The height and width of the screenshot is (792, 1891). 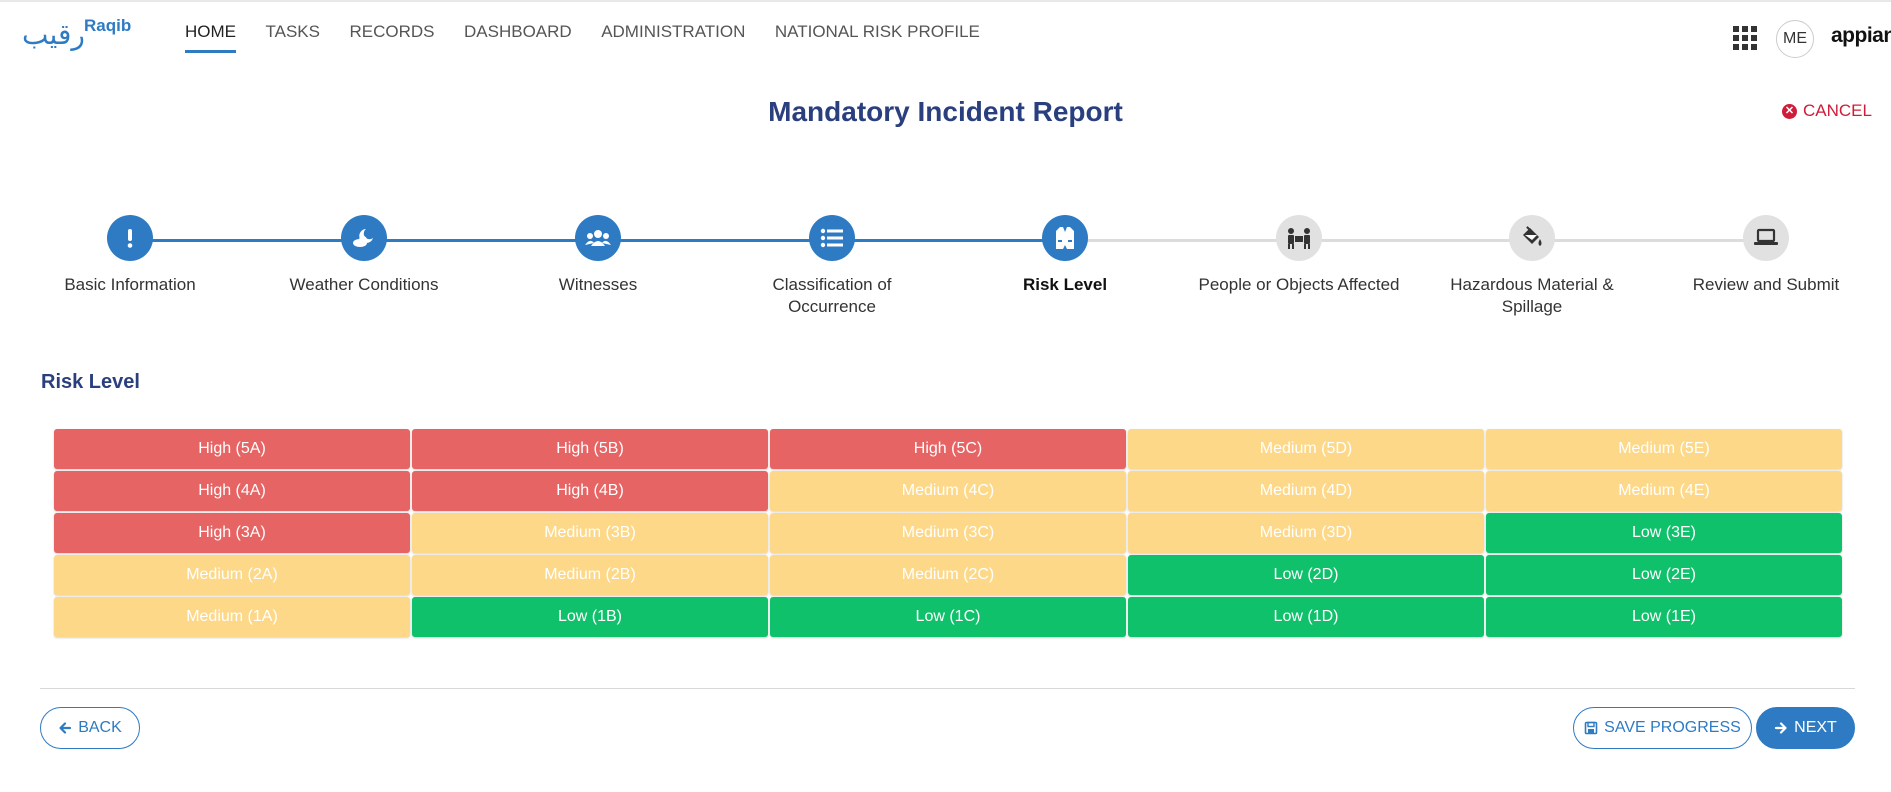 I want to click on step-hazardous-material-and-spillage: Hazardous Material & Spillage, so click(x=1532, y=266).